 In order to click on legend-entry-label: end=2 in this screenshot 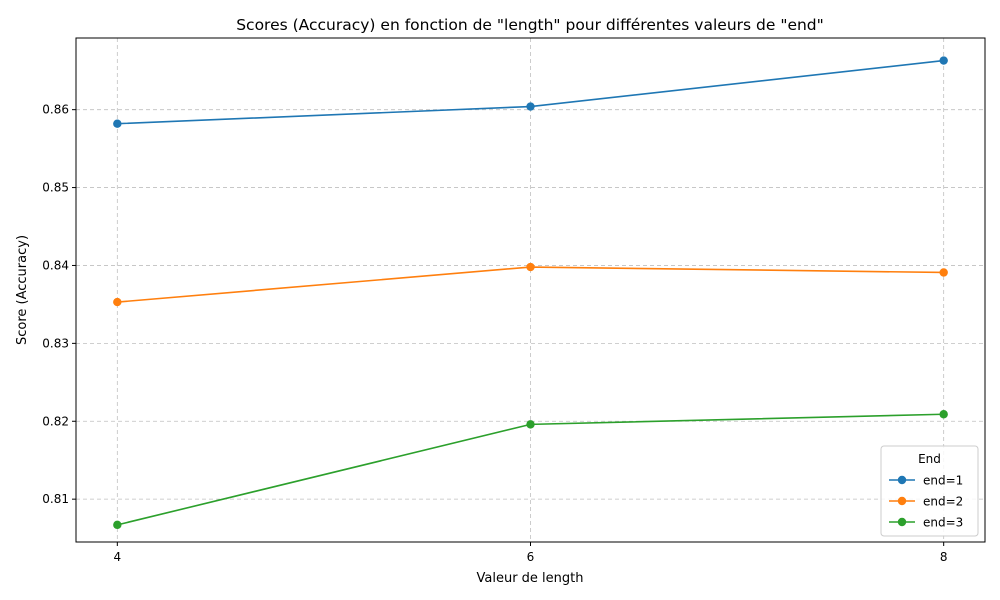, I will do `click(943, 502)`.